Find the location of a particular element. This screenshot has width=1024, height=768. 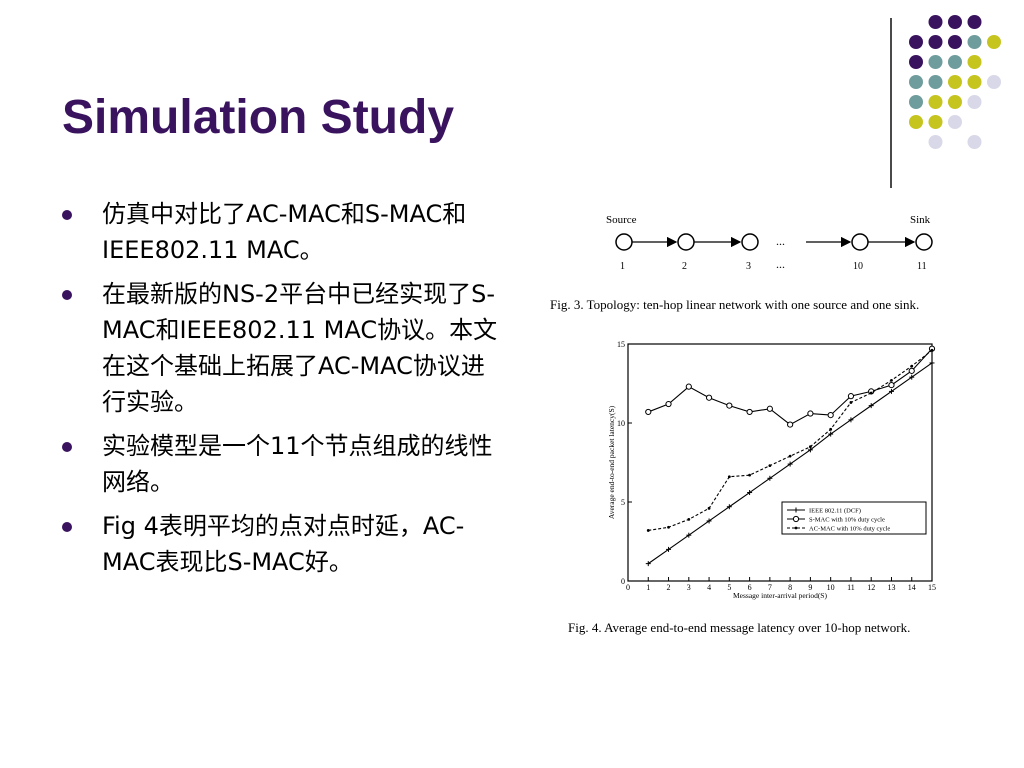

legend-entry: S-MAC with 10% duty cycle is located at coordinates (836, 519).